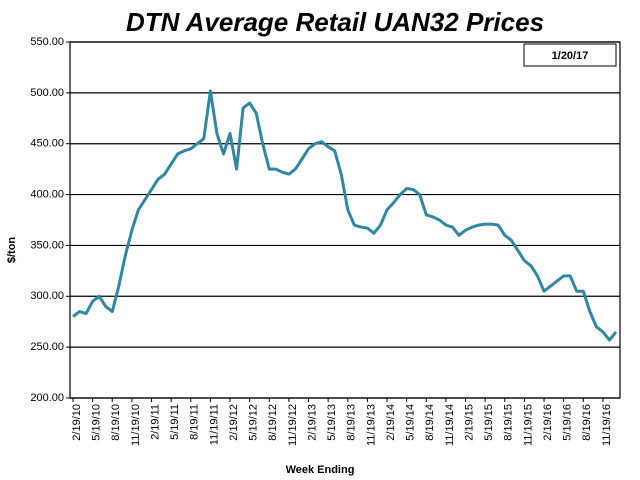 The image size is (640, 480). Describe the element at coordinates (469, 422) in the screenshot. I see `x-tick-label: 2/19/15` at that location.